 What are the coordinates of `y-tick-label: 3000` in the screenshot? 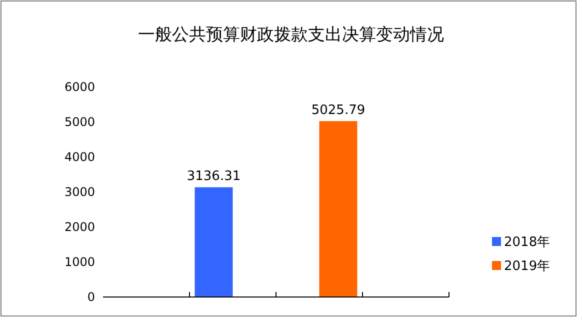 It's located at (79, 192).